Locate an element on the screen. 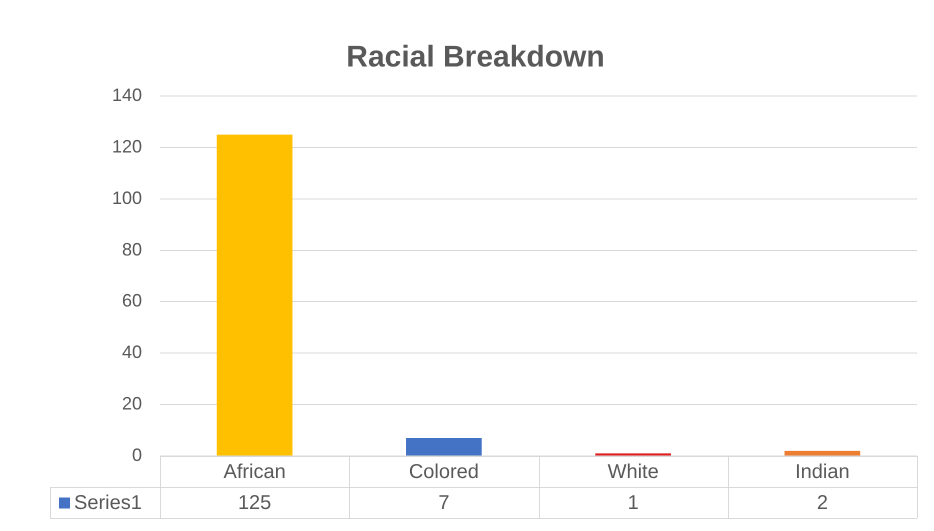 The image size is (934, 531). x-tick-label: Colored is located at coordinates (443, 472).